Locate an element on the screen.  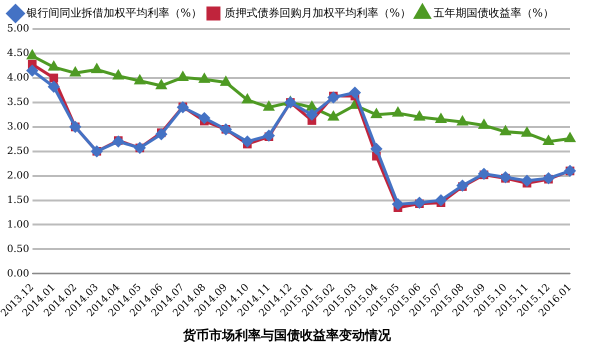
y-tick-label: 4.00 is located at coordinates (18, 78).